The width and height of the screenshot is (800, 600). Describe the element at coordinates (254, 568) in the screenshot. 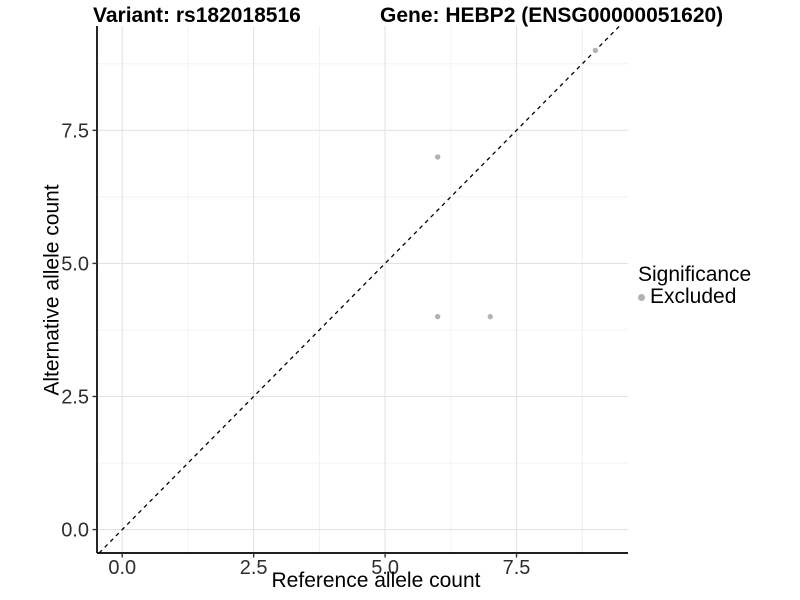

I see `x-tick-label: 2.5` at that location.